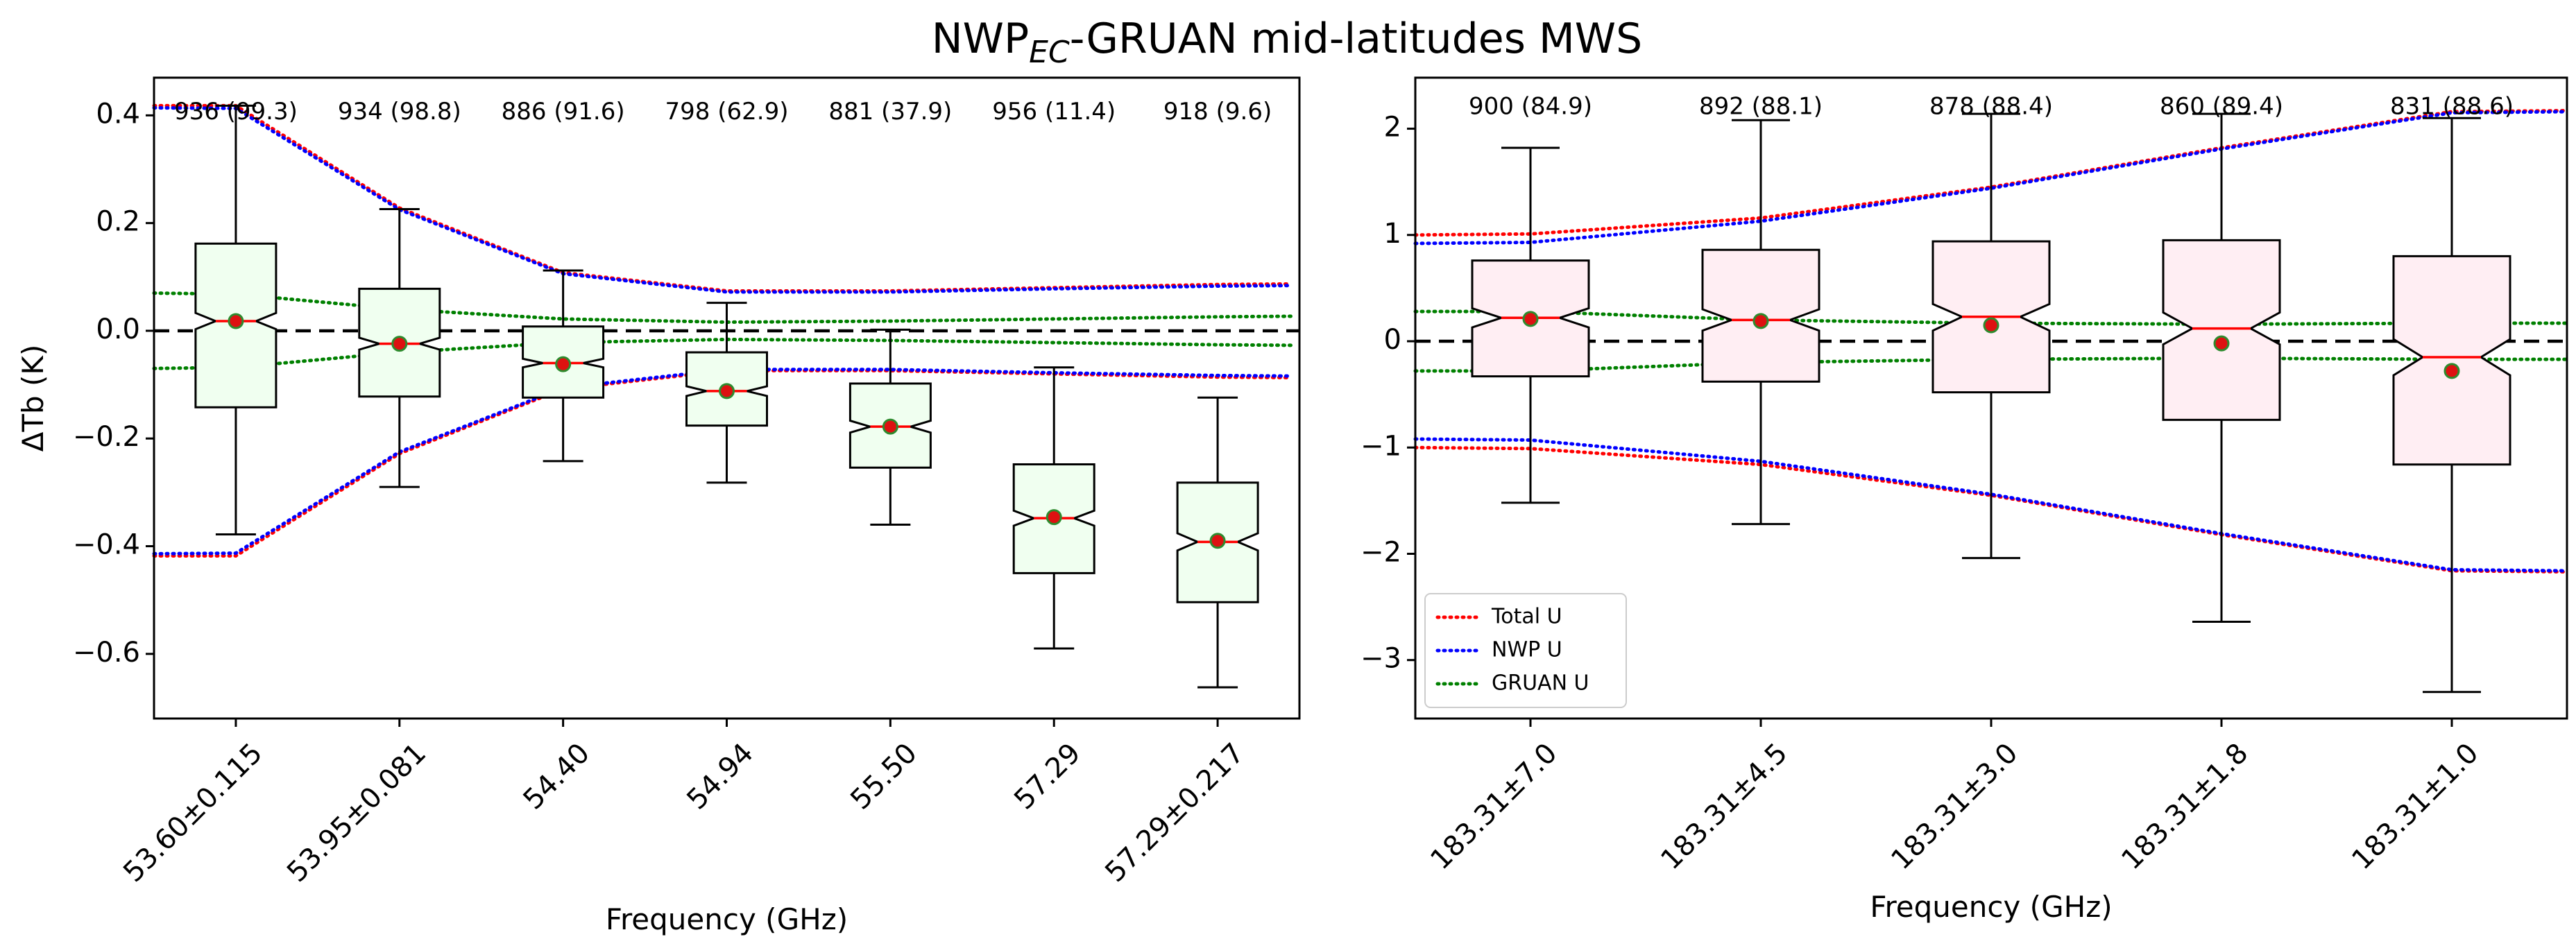 The height and width of the screenshot is (946, 2576). I want to click on sample-count-label: 936 (99.3), so click(236, 112).